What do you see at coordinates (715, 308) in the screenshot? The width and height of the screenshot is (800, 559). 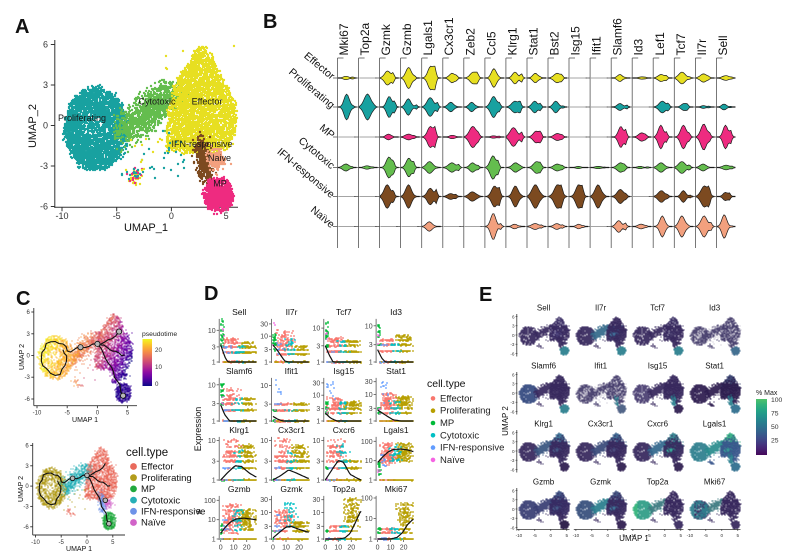 I see `svg-text: Id3` at bounding box center [715, 308].